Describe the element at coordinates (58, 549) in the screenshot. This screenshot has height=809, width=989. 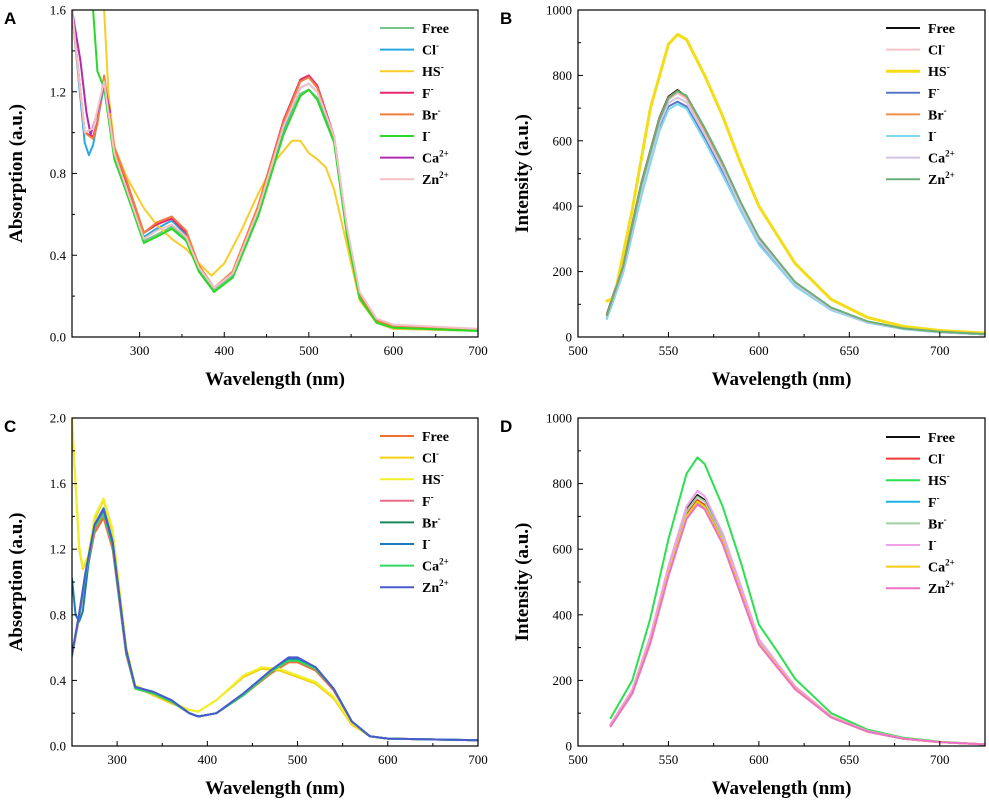
I see `y-tick-label: 1.2` at that location.